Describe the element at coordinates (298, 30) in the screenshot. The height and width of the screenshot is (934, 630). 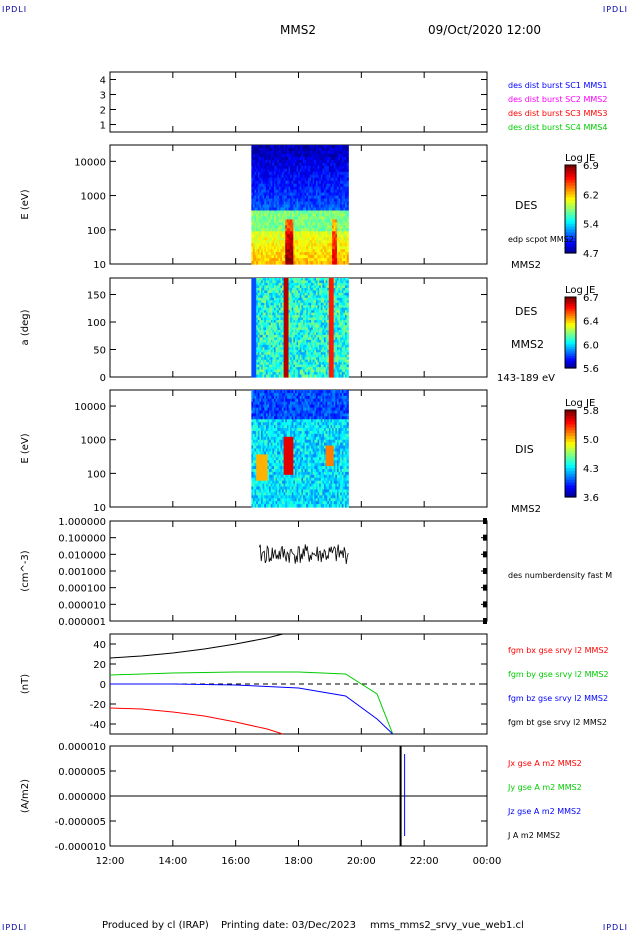
I see `page-title: MMS2` at that location.